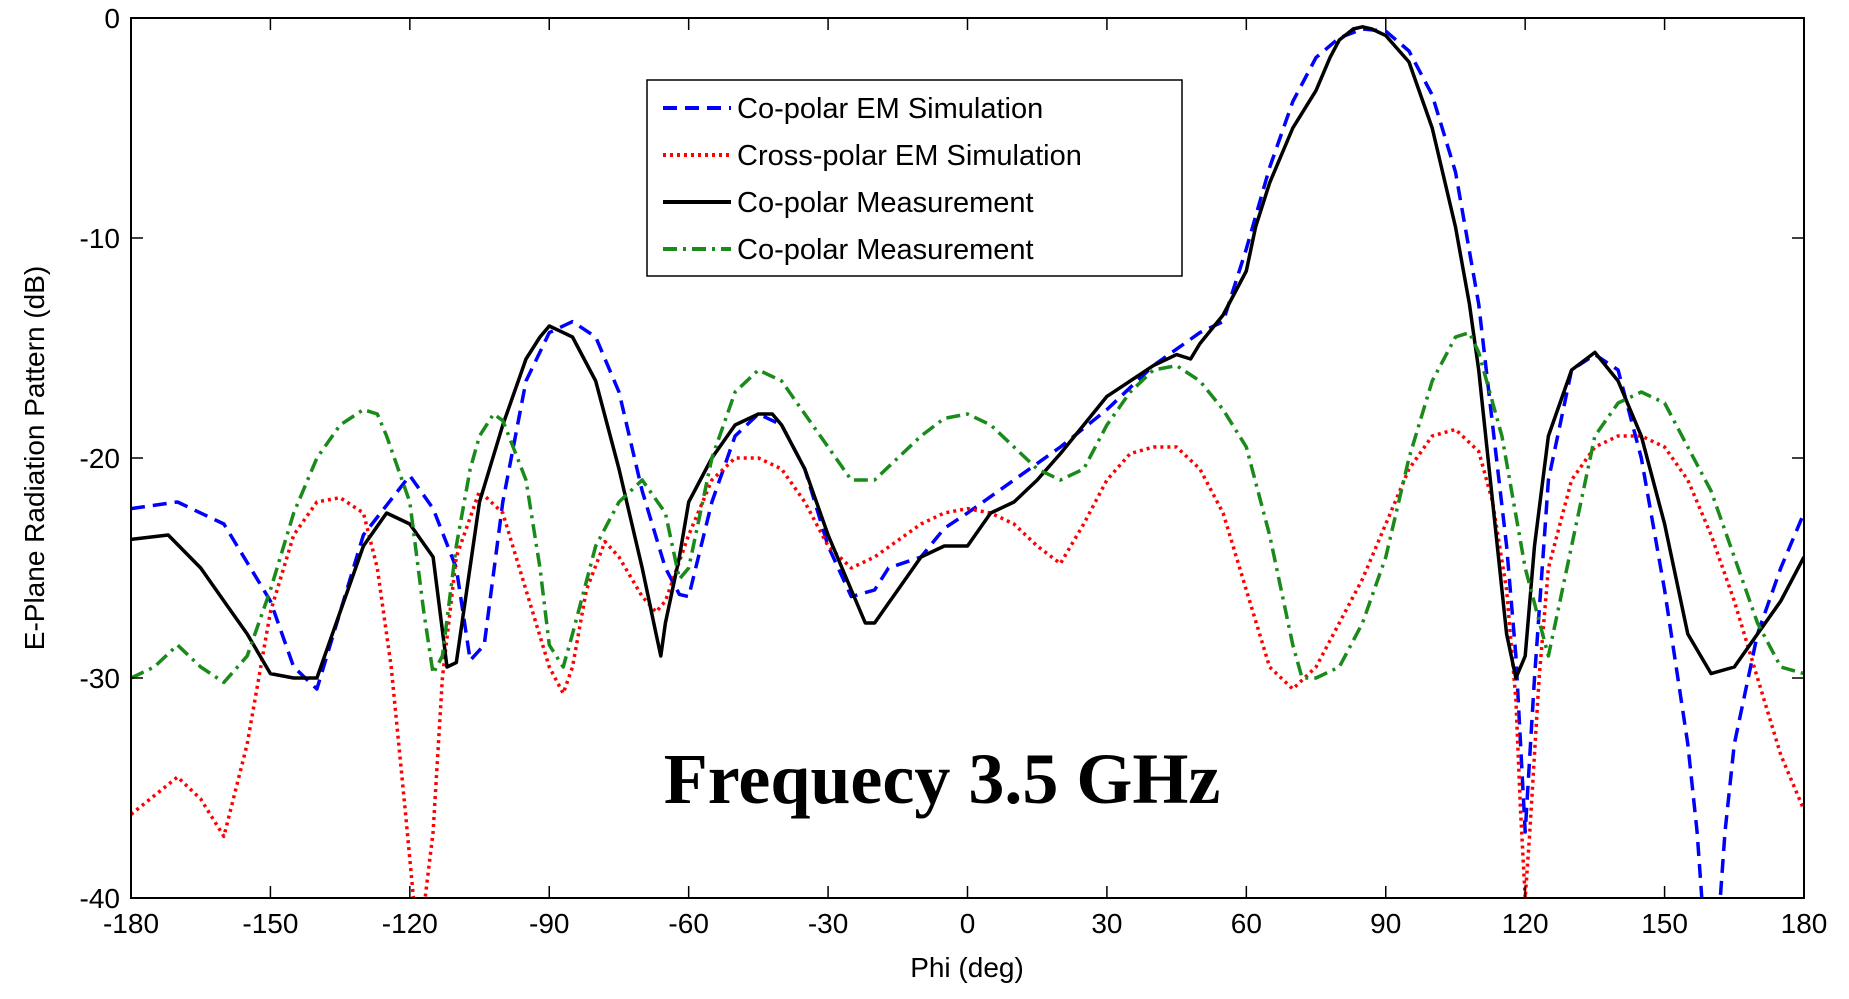 Image resolution: width=1849 pixels, height=999 pixels. Describe the element at coordinates (1525, 923) in the screenshot. I see `x-tick-label: 120` at that location.